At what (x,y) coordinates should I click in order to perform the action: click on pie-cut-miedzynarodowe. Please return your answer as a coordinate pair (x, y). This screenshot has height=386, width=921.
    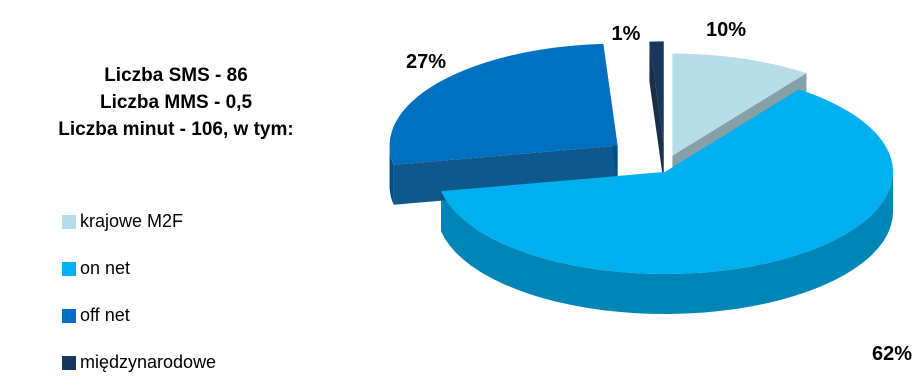
    Looking at the image, I should click on (656, 112).